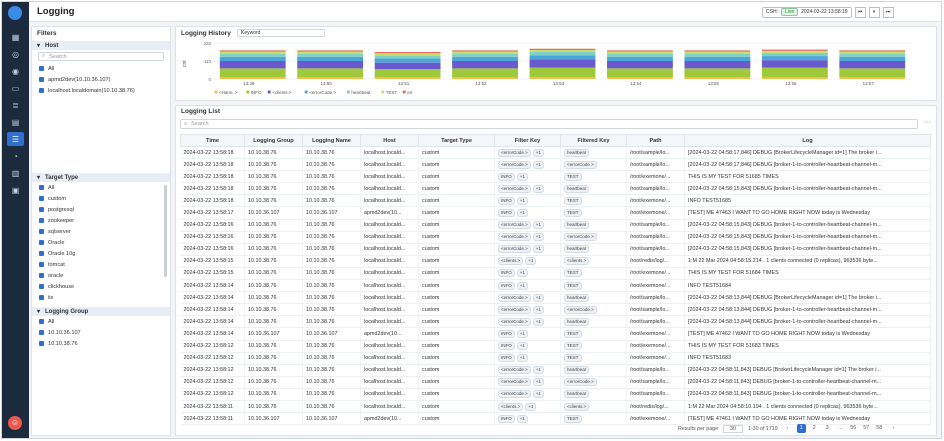 The height and width of the screenshot is (441, 944). Describe the element at coordinates (874, 12) in the screenshot. I see `pause-button: ⏸` at that location.